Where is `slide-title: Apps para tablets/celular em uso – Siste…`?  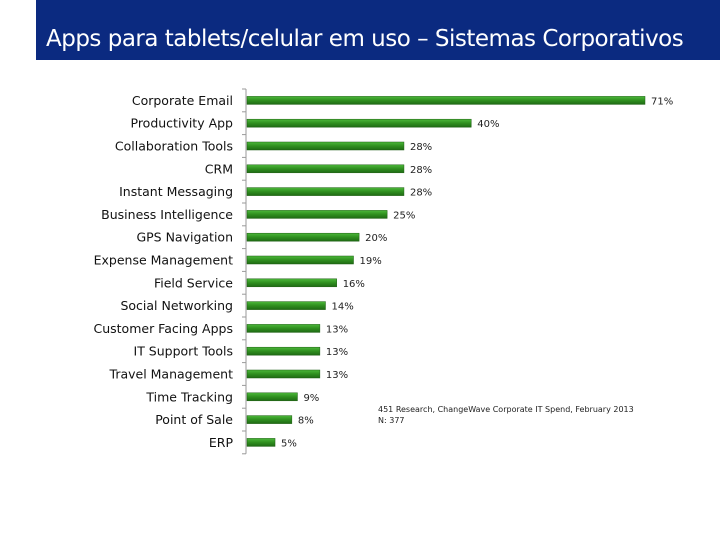
slide-title: Apps para tablets/celular em uso – Siste… is located at coordinates (365, 39).